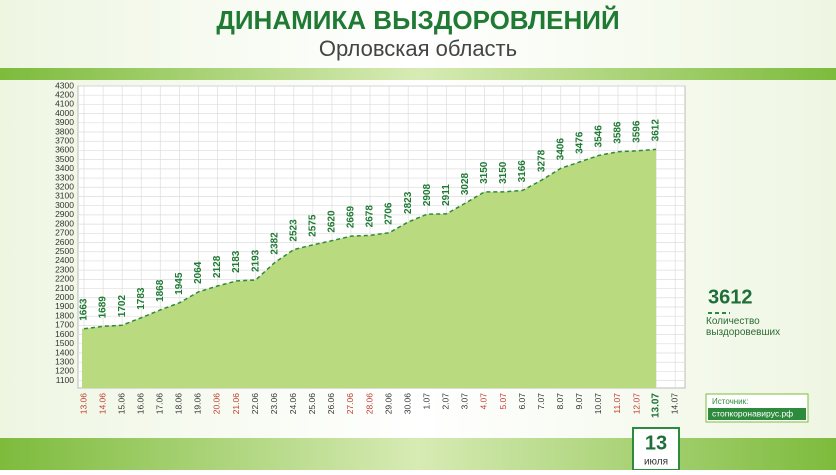 Image resolution: width=836 pixels, height=475 pixels. What do you see at coordinates (351, 216) in the screenshot?
I see `value-label: 2669` at bounding box center [351, 216].